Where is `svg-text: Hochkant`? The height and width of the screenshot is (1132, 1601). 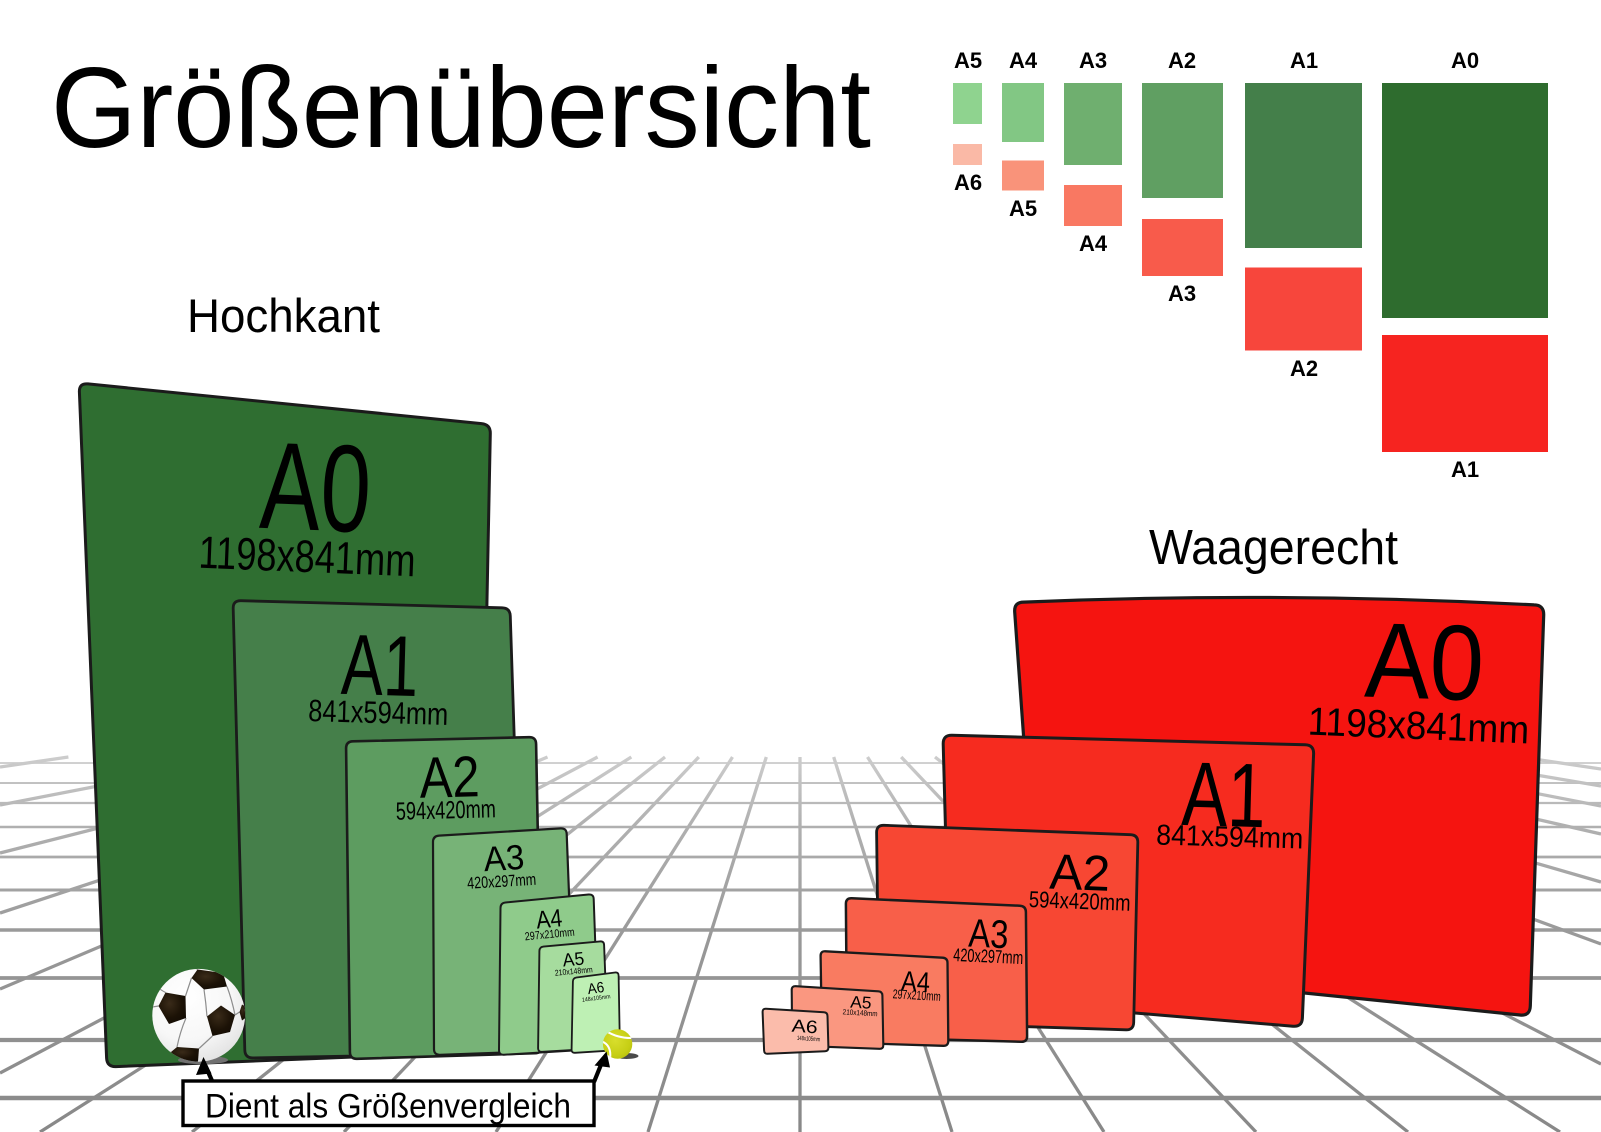 svg-text: Hochkant is located at coordinates (283, 315).